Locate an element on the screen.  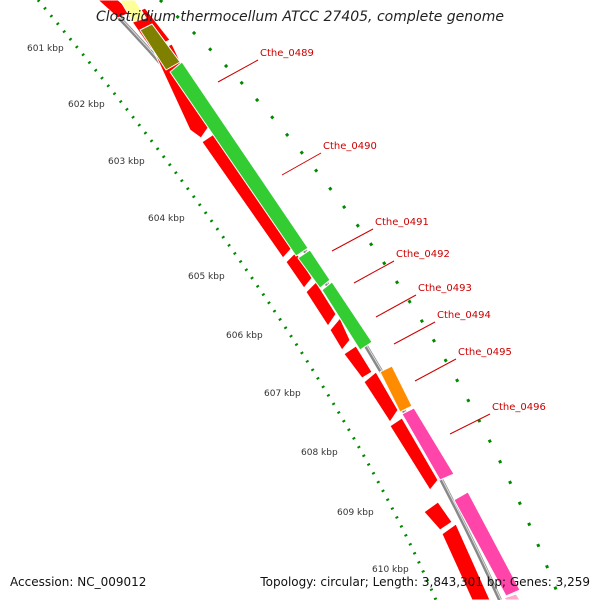
tick-label: 607 kbp is located at coordinates (282, 394).